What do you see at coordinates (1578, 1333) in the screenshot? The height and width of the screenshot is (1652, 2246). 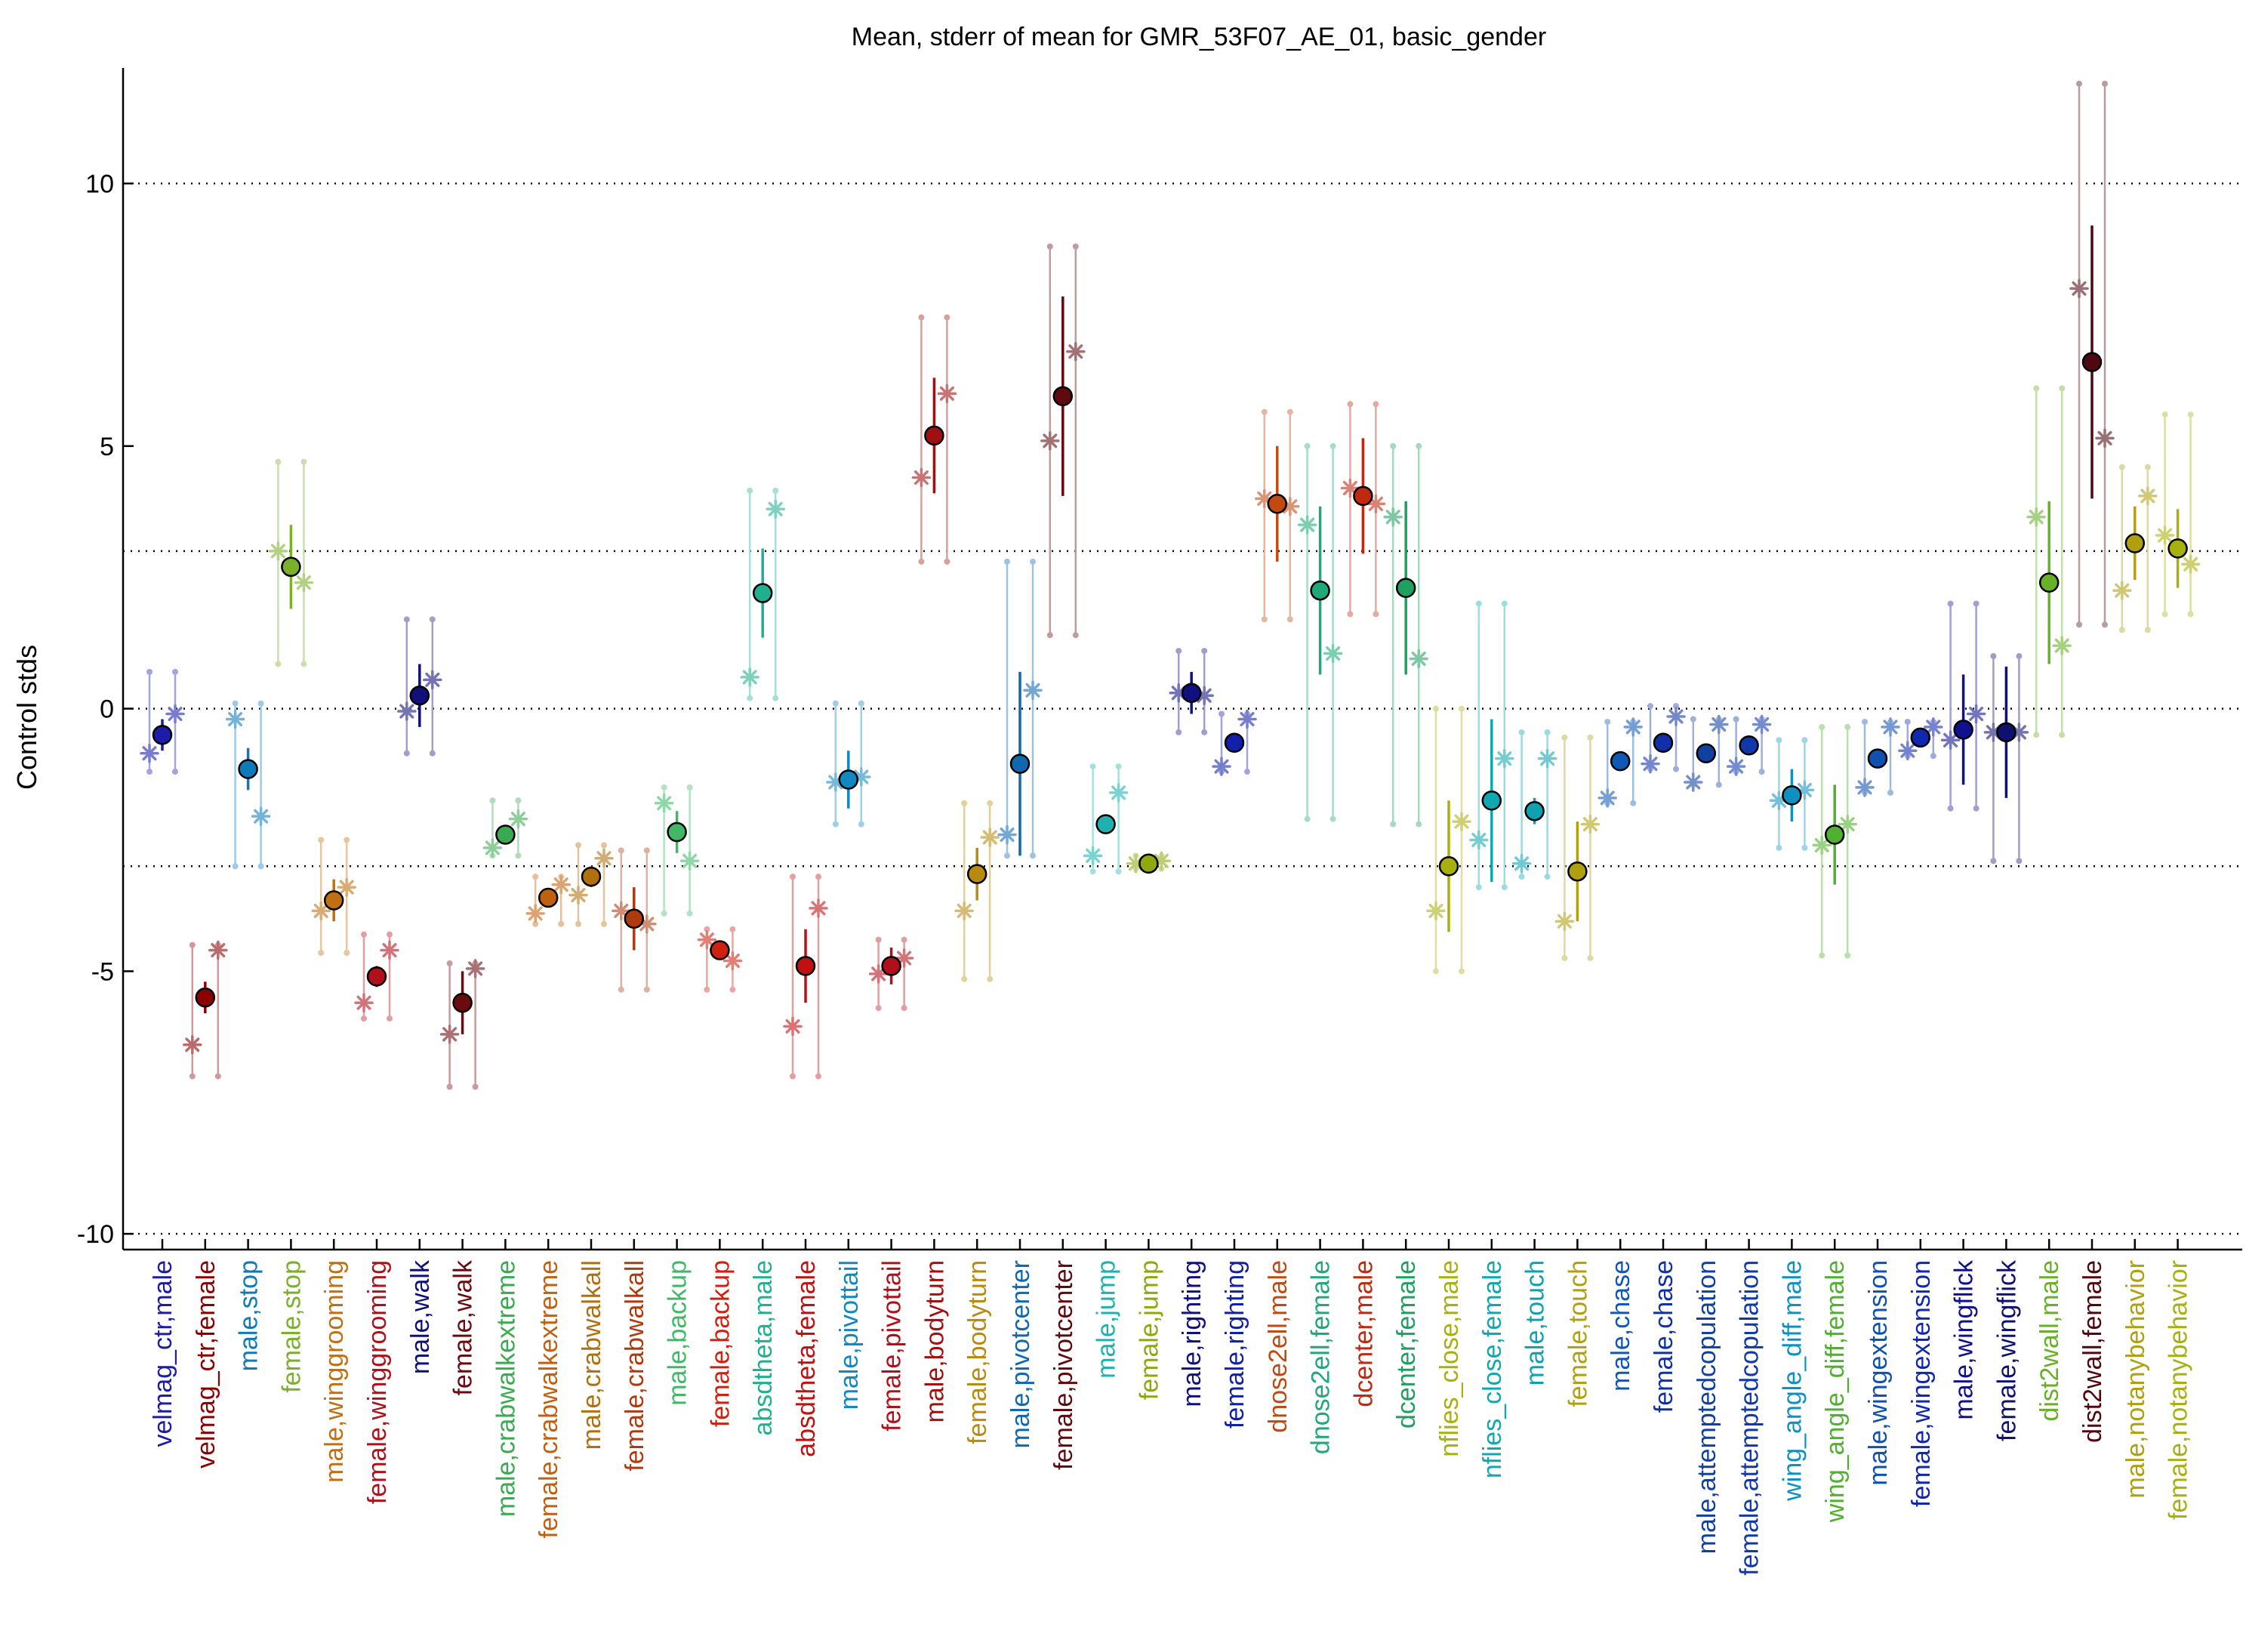 I see `x-tick-label: female,touch` at bounding box center [1578, 1333].